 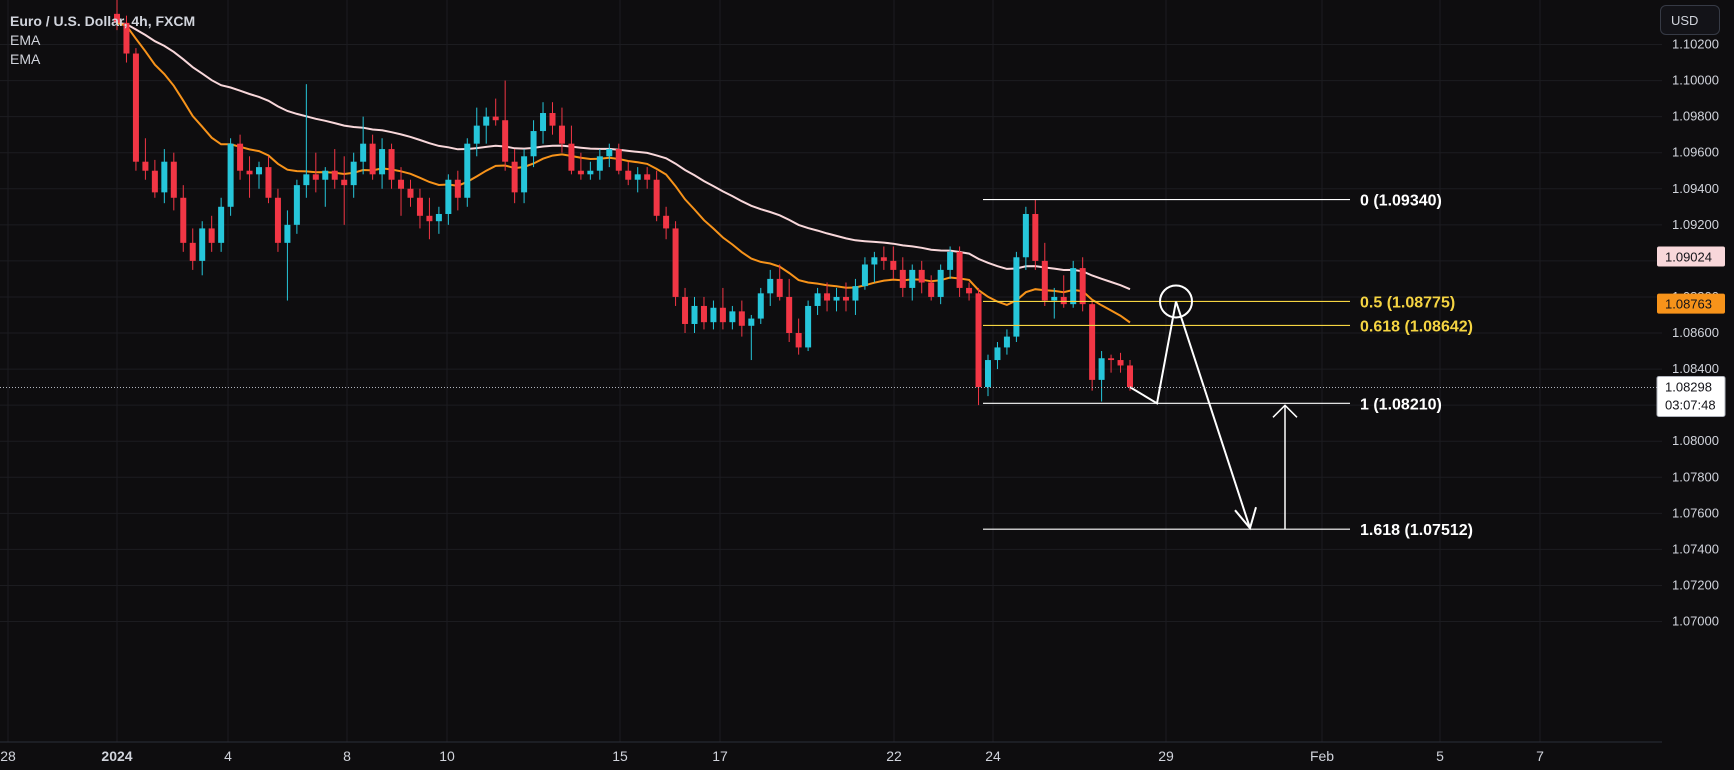 I want to click on y-tick-label: 1.08400, so click(x=1695, y=368).